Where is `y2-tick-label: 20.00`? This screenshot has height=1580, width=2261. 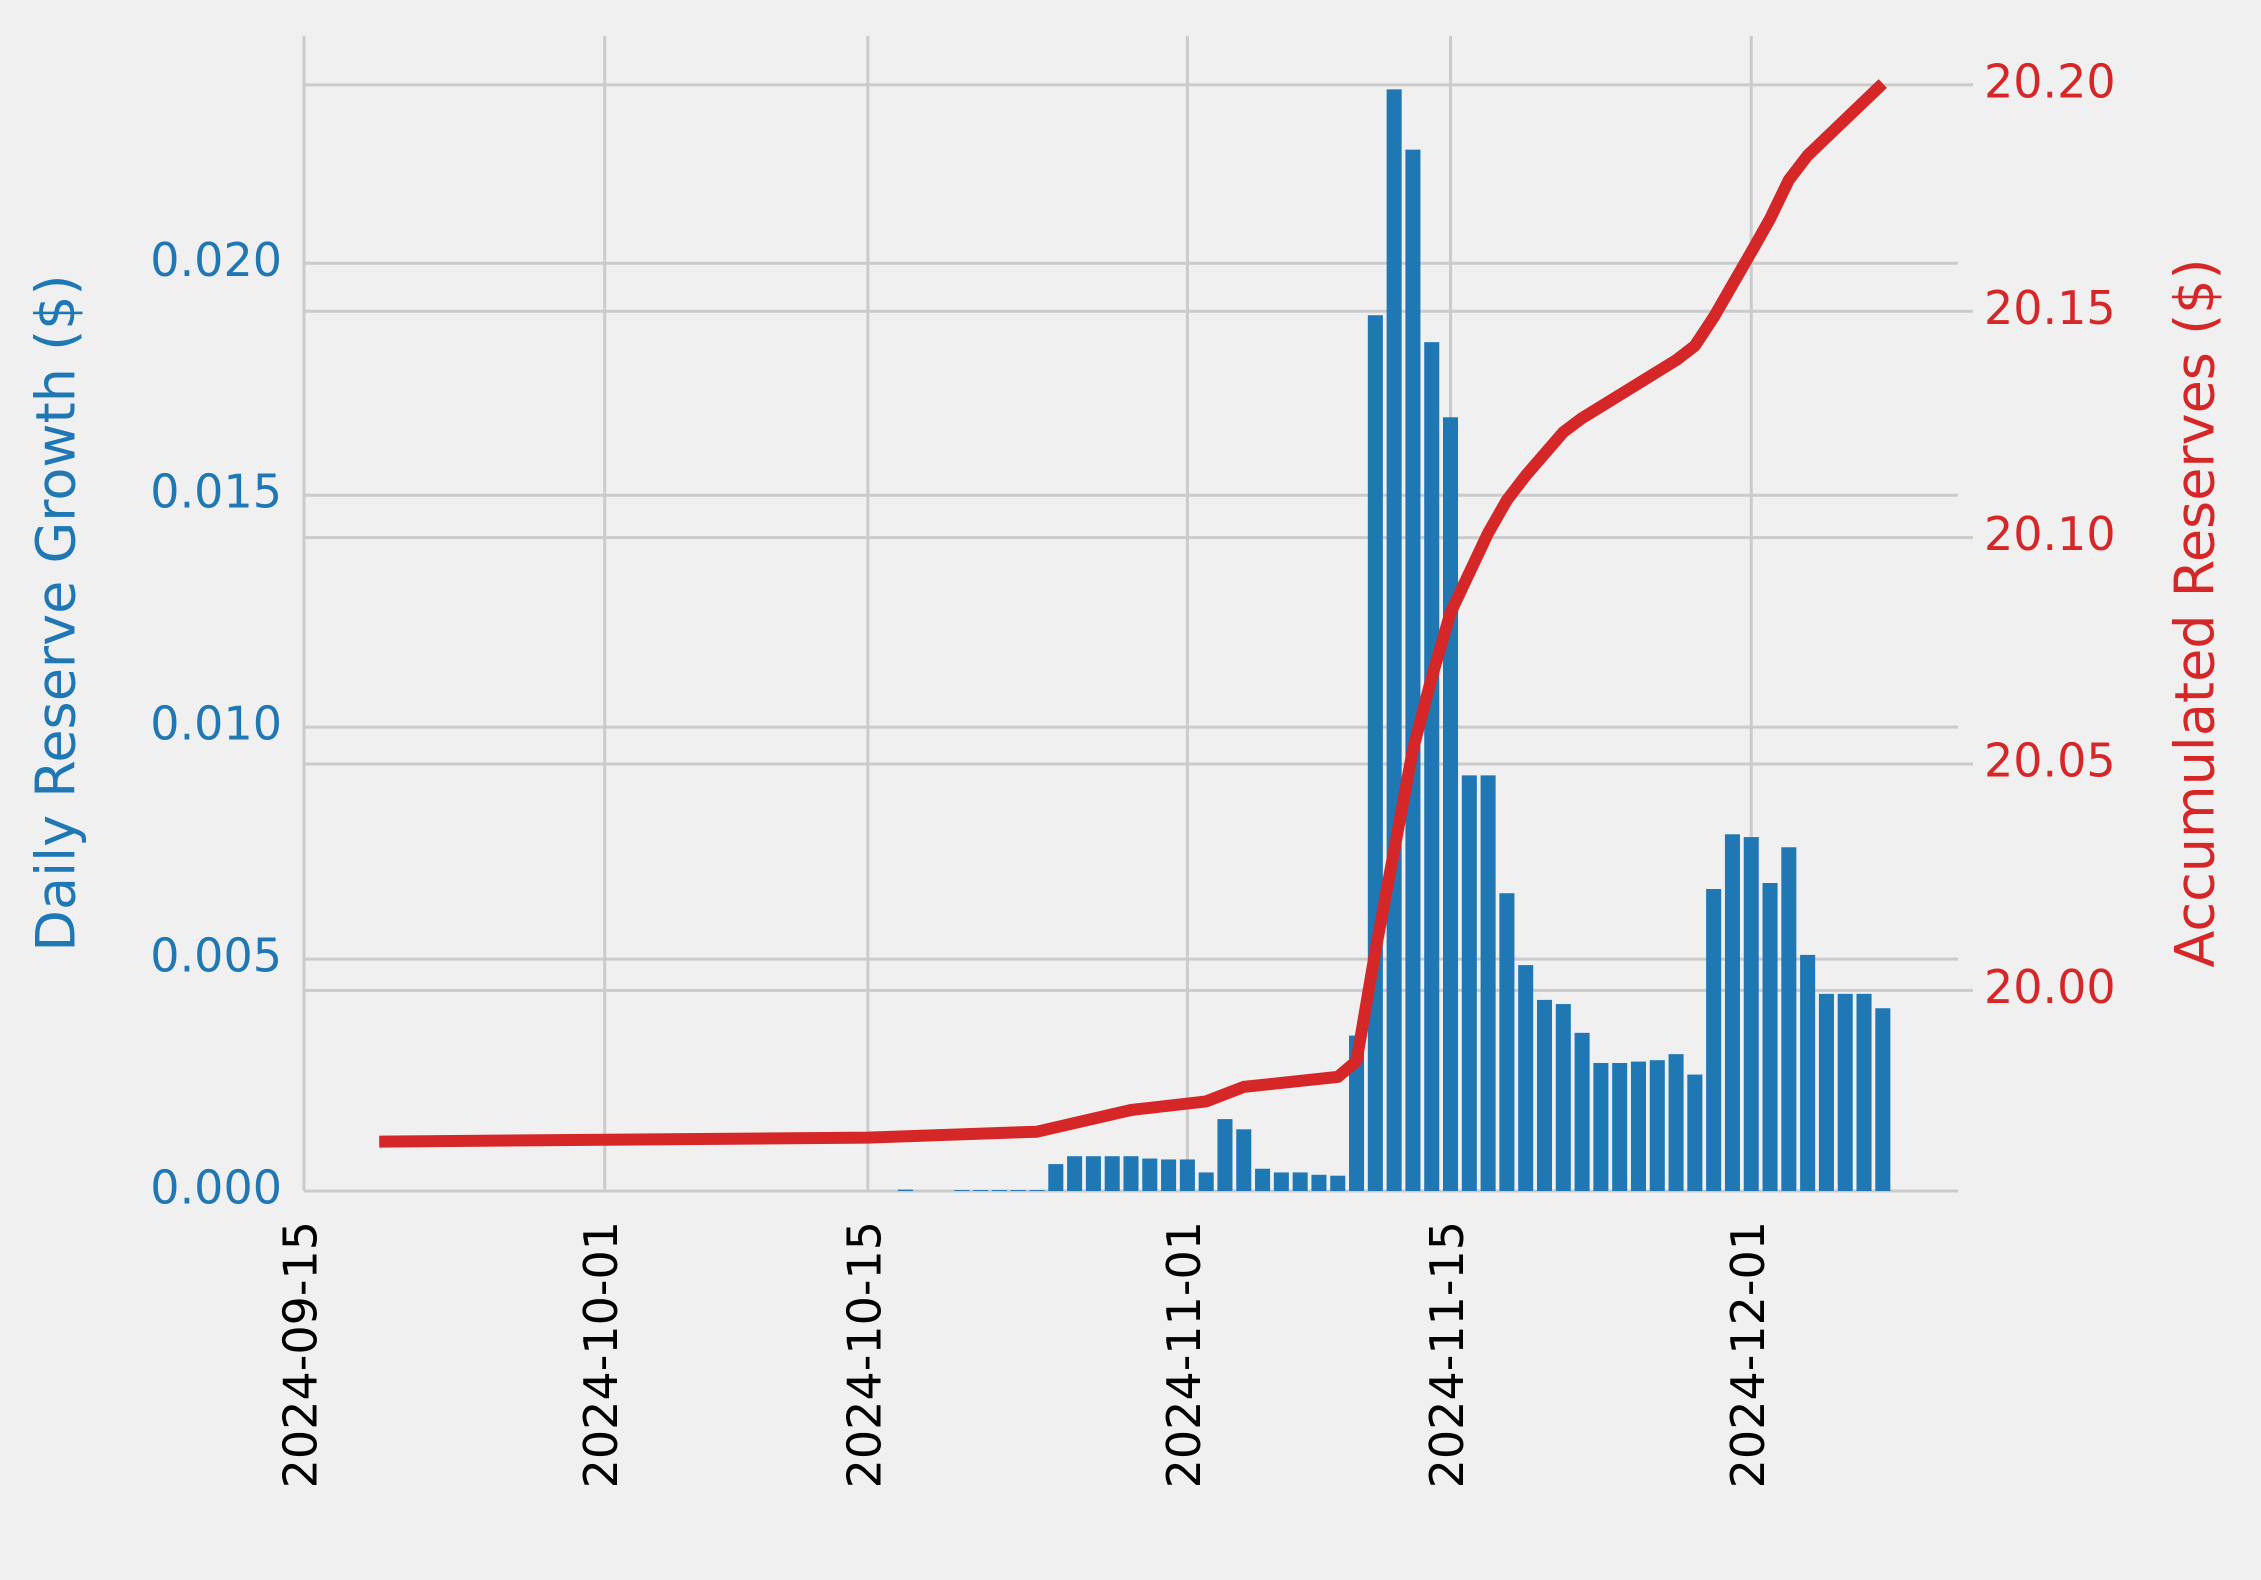 y2-tick-label: 20.00 is located at coordinates (2050, 987).